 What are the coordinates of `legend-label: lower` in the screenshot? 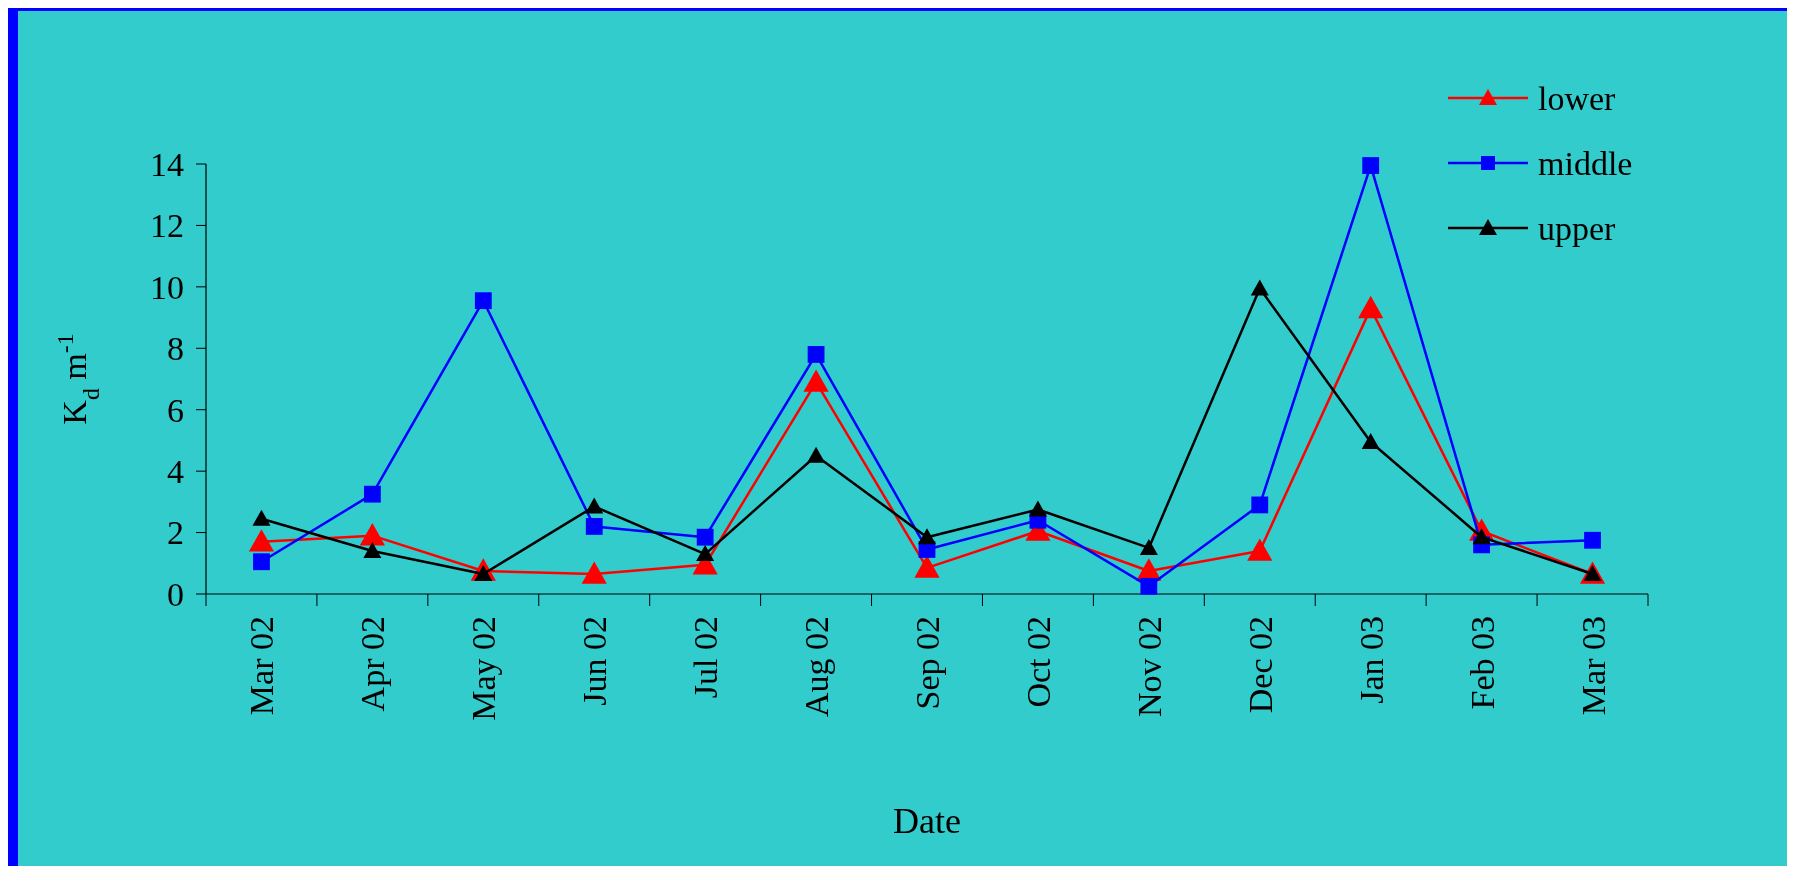 It's located at (1577, 98).